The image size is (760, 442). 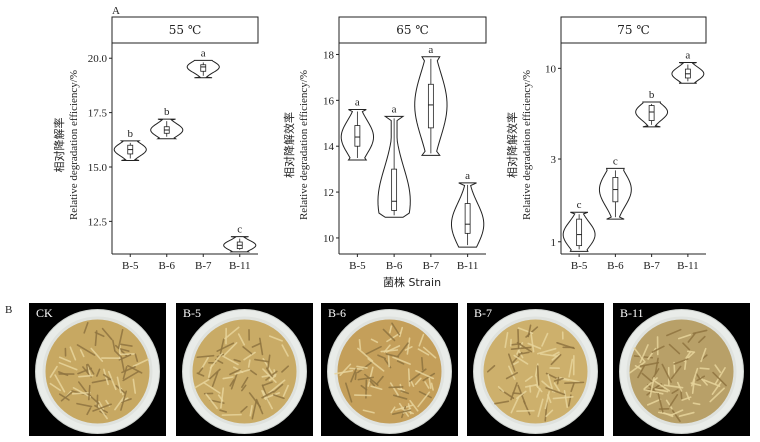 What do you see at coordinates (98, 222) in the screenshot?
I see `y-tick-label: 12.5` at bounding box center [98, 222].